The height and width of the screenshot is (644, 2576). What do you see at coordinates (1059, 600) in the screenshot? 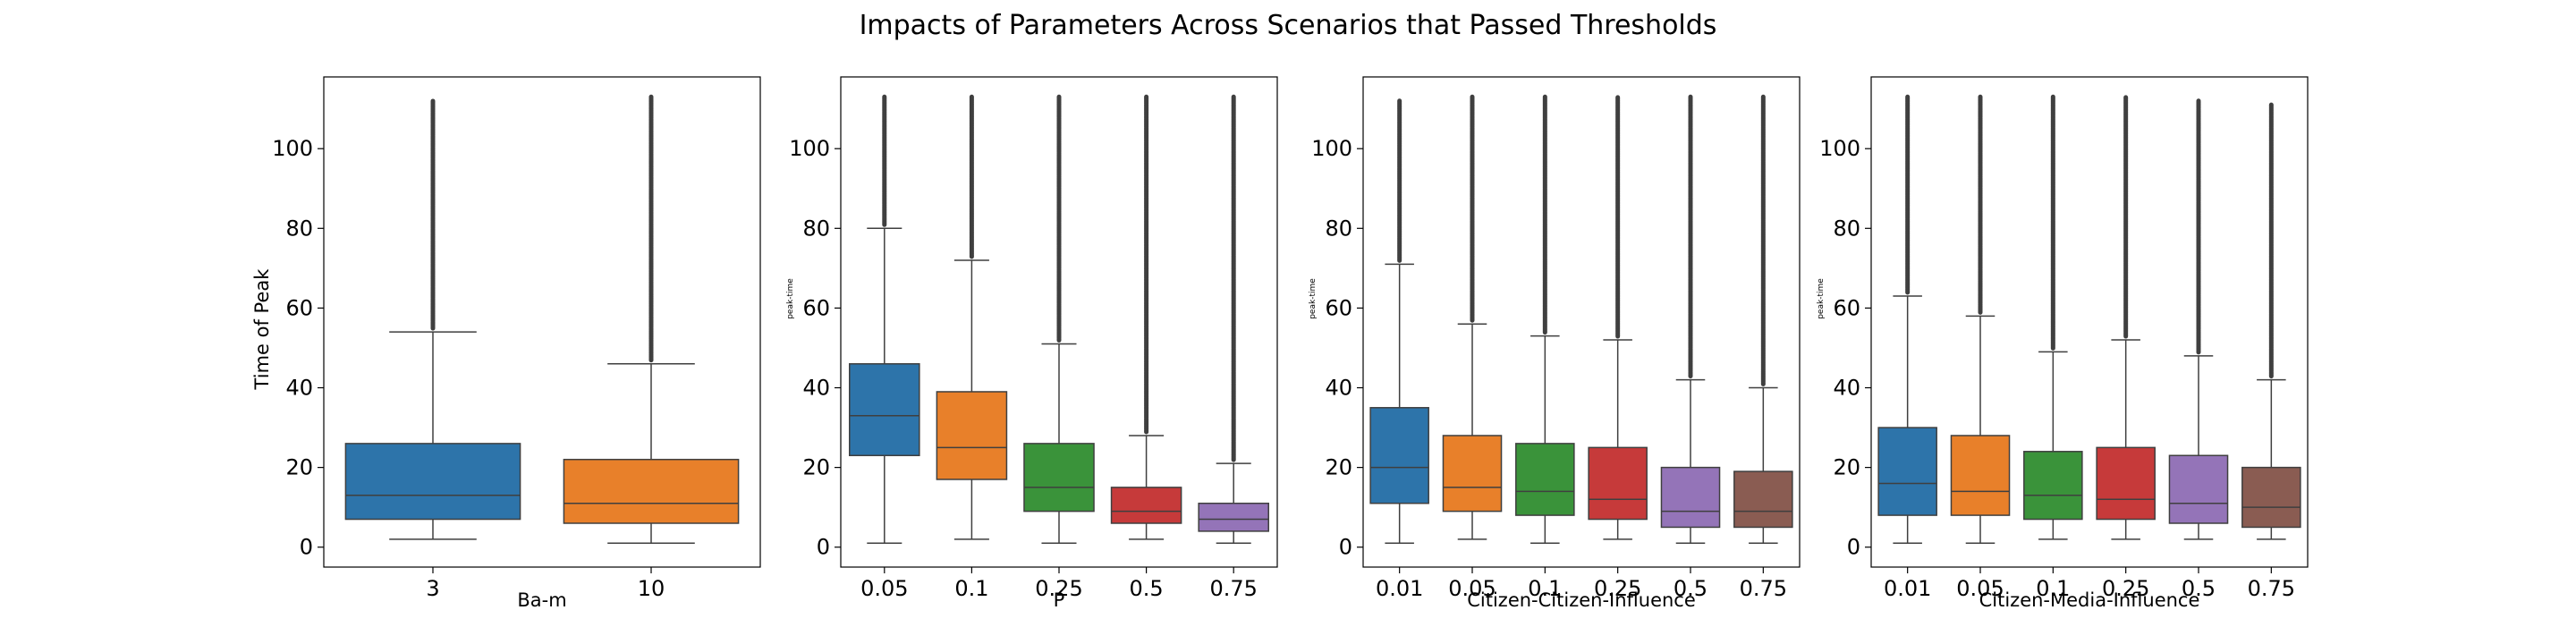
I see `x-axis-label: P` at bounding box center [1059, 600].